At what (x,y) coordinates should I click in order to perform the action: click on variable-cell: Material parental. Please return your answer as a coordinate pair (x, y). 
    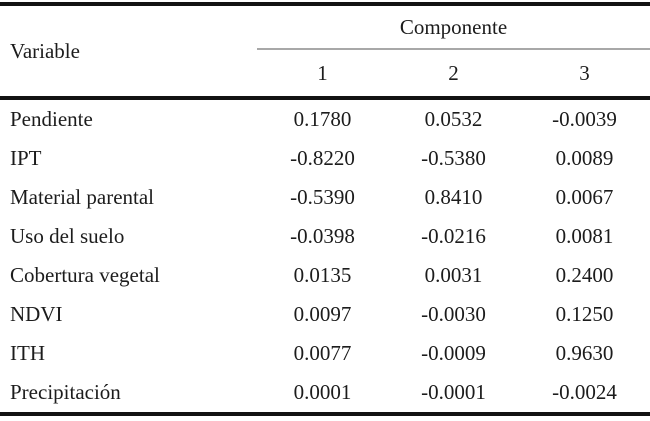
    Looking at the image, I should click on (82, 197).